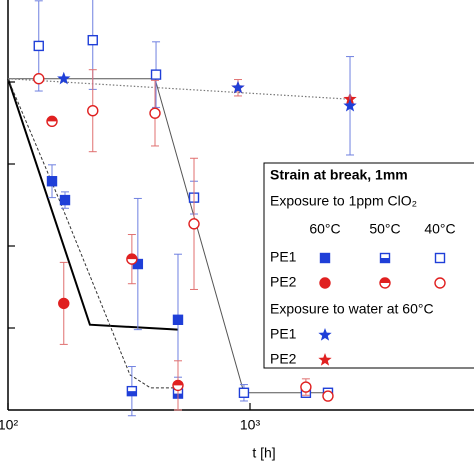  What do you see at coordinates (250, 425) in the screenshot?
I see `x-tick-label: 10³` at bounding box center [250, 425].